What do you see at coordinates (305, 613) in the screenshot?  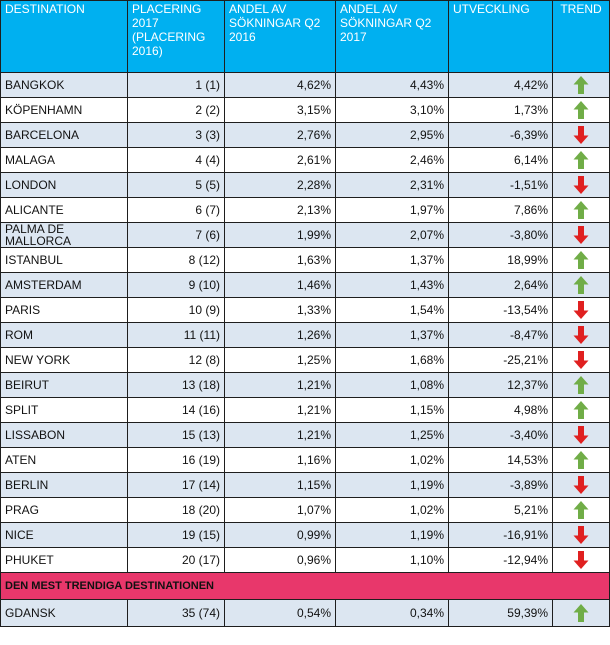 I see `highlight-row: GDANSK 35 (74) 0,54% 0,34% 59,39%` at bounding box center [305, 613].